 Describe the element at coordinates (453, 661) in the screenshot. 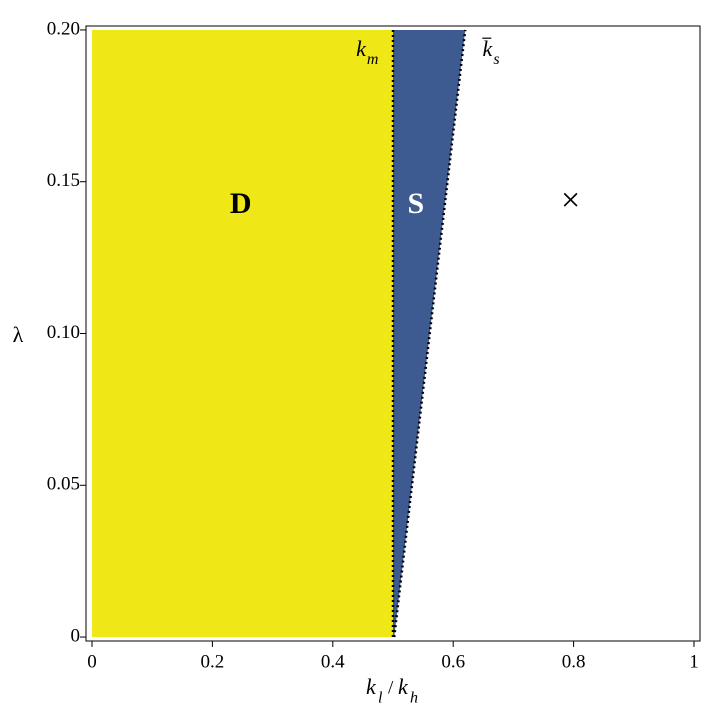

I see `x-tick-label: 0.6` at that location.